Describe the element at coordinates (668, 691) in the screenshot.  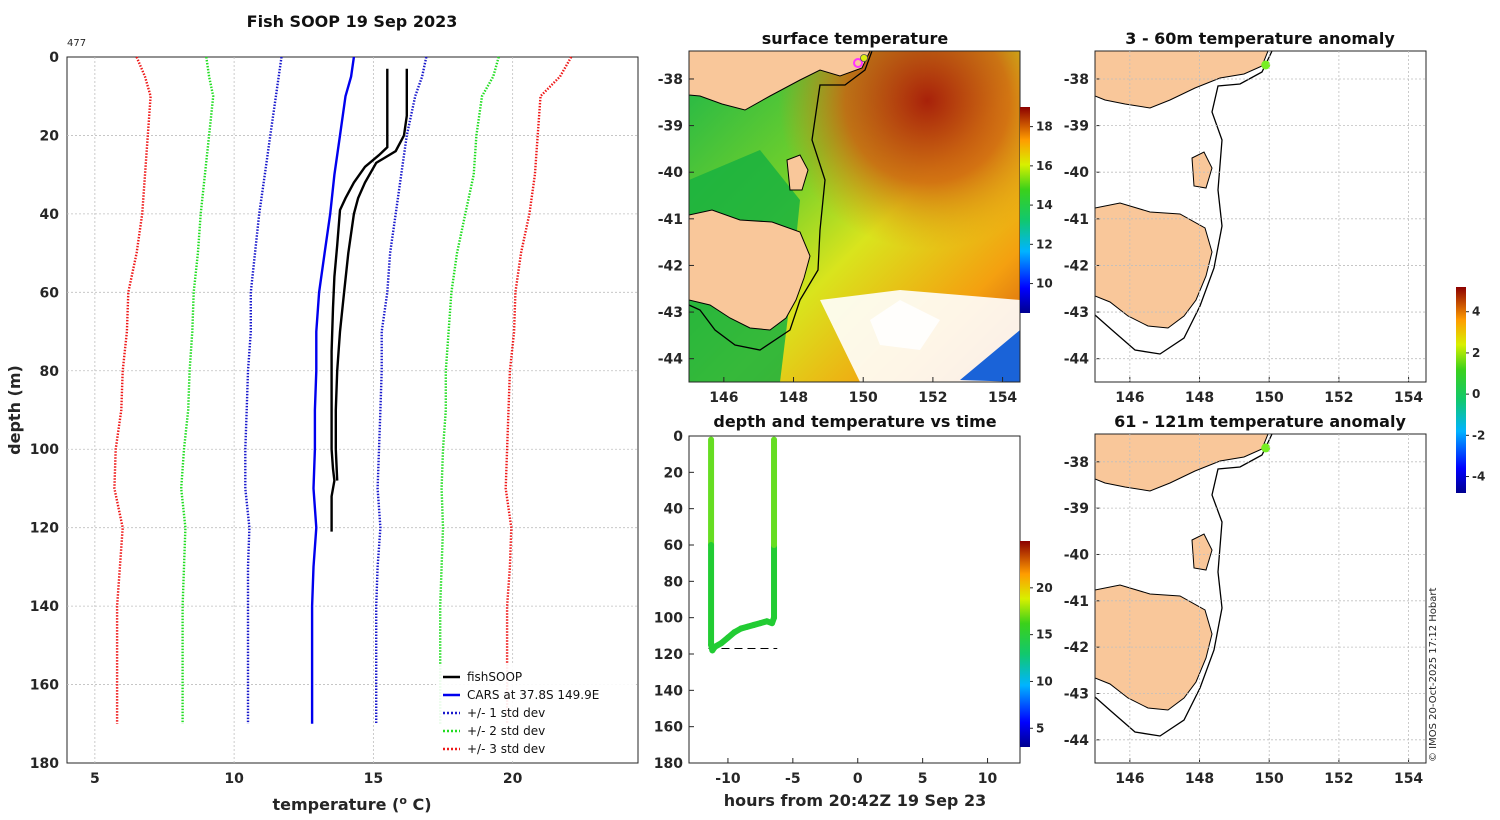
I see `depth-time-y-tick-label: 140` at that location.